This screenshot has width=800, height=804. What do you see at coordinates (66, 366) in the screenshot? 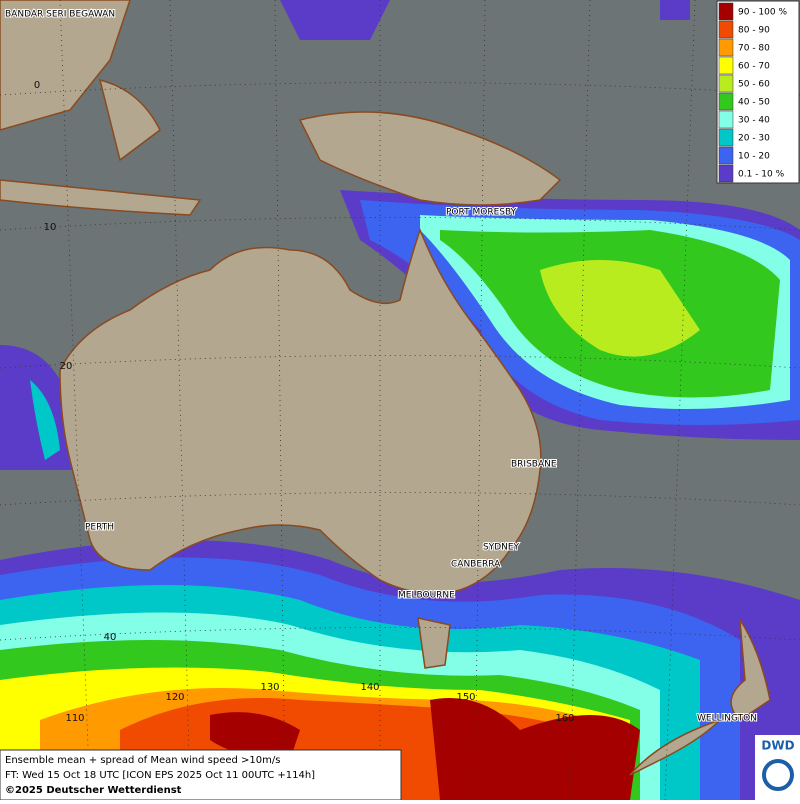
I see `grid-label: 20` at bounding box center [66, 366].